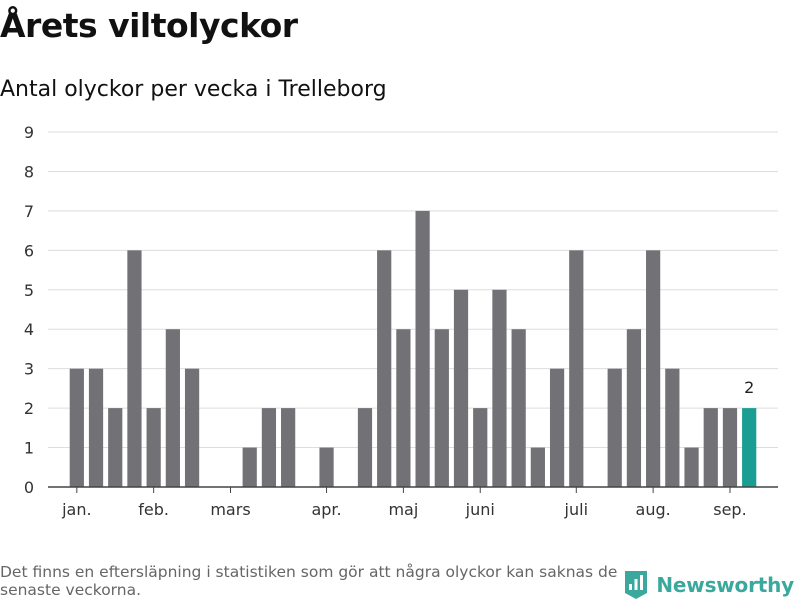 This screenshot has height=602, width=800. Describe the element at coordinates (193, 89) in the screenshot. I see `chart-subtitle: Antal olyckor per vecka i Trelleborg` at that location.